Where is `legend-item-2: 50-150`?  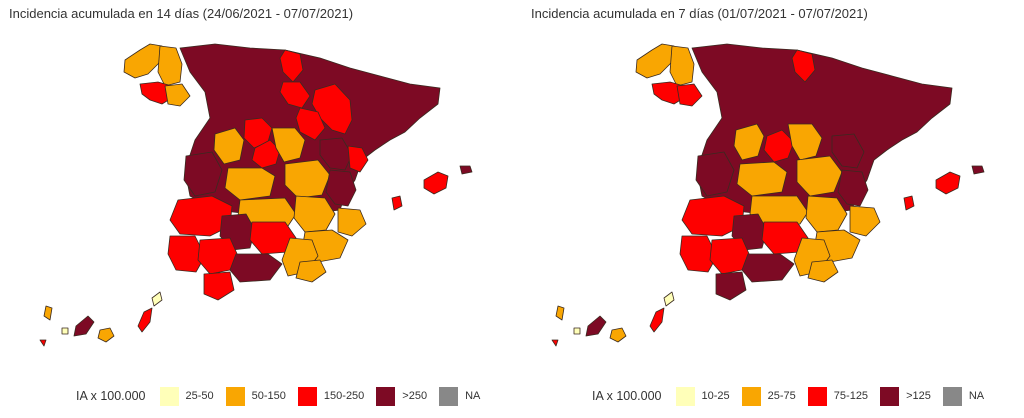
legend-item-2: 50-150 is located at coordinates (255, 396).